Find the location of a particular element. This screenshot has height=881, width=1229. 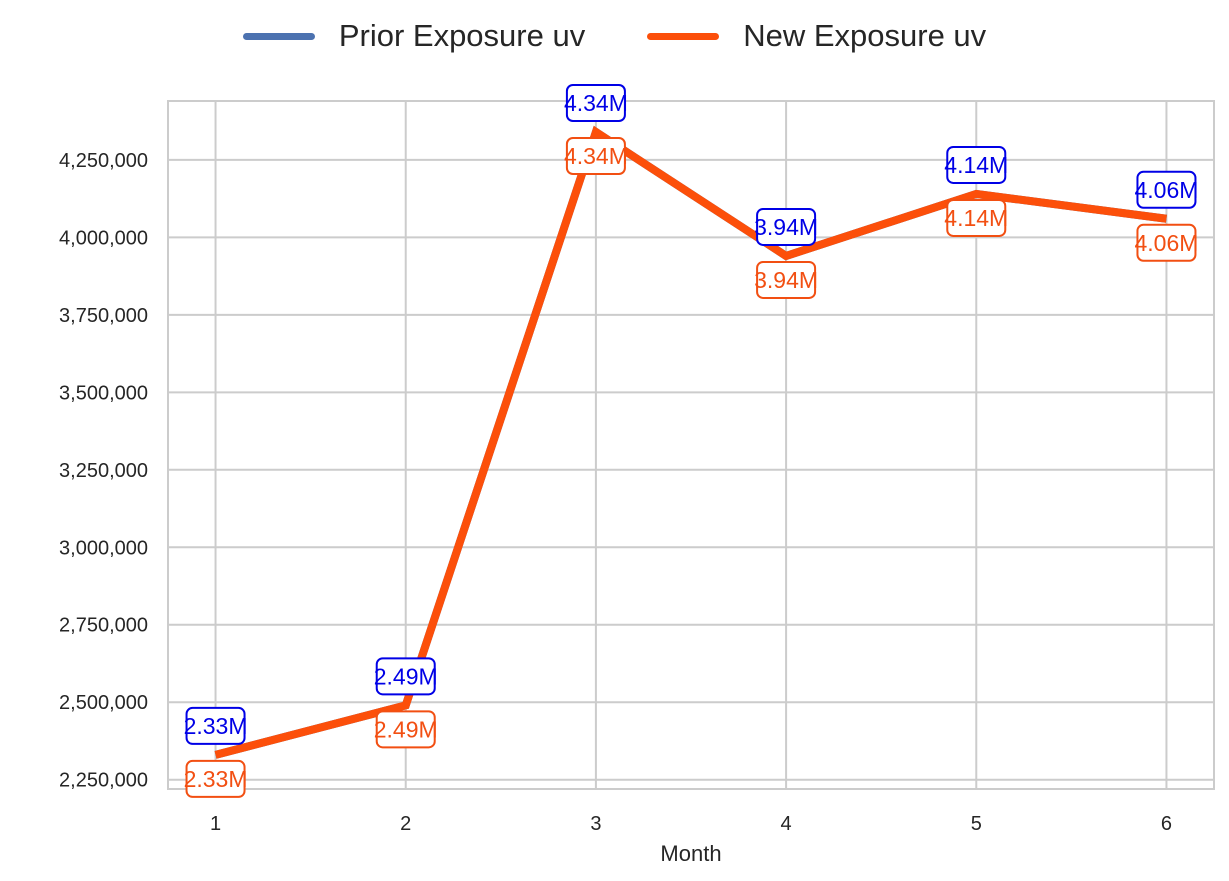

y-tick-label: 3,000,000 is located at coordinates (103, 548).